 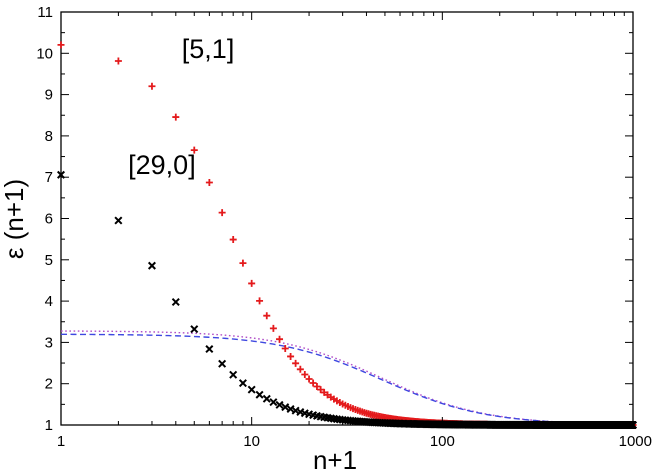 What do you see at coordinates (49, 425) in the screenshot?
I see `y-tick-label: 1` at bounding box center [49, 425].